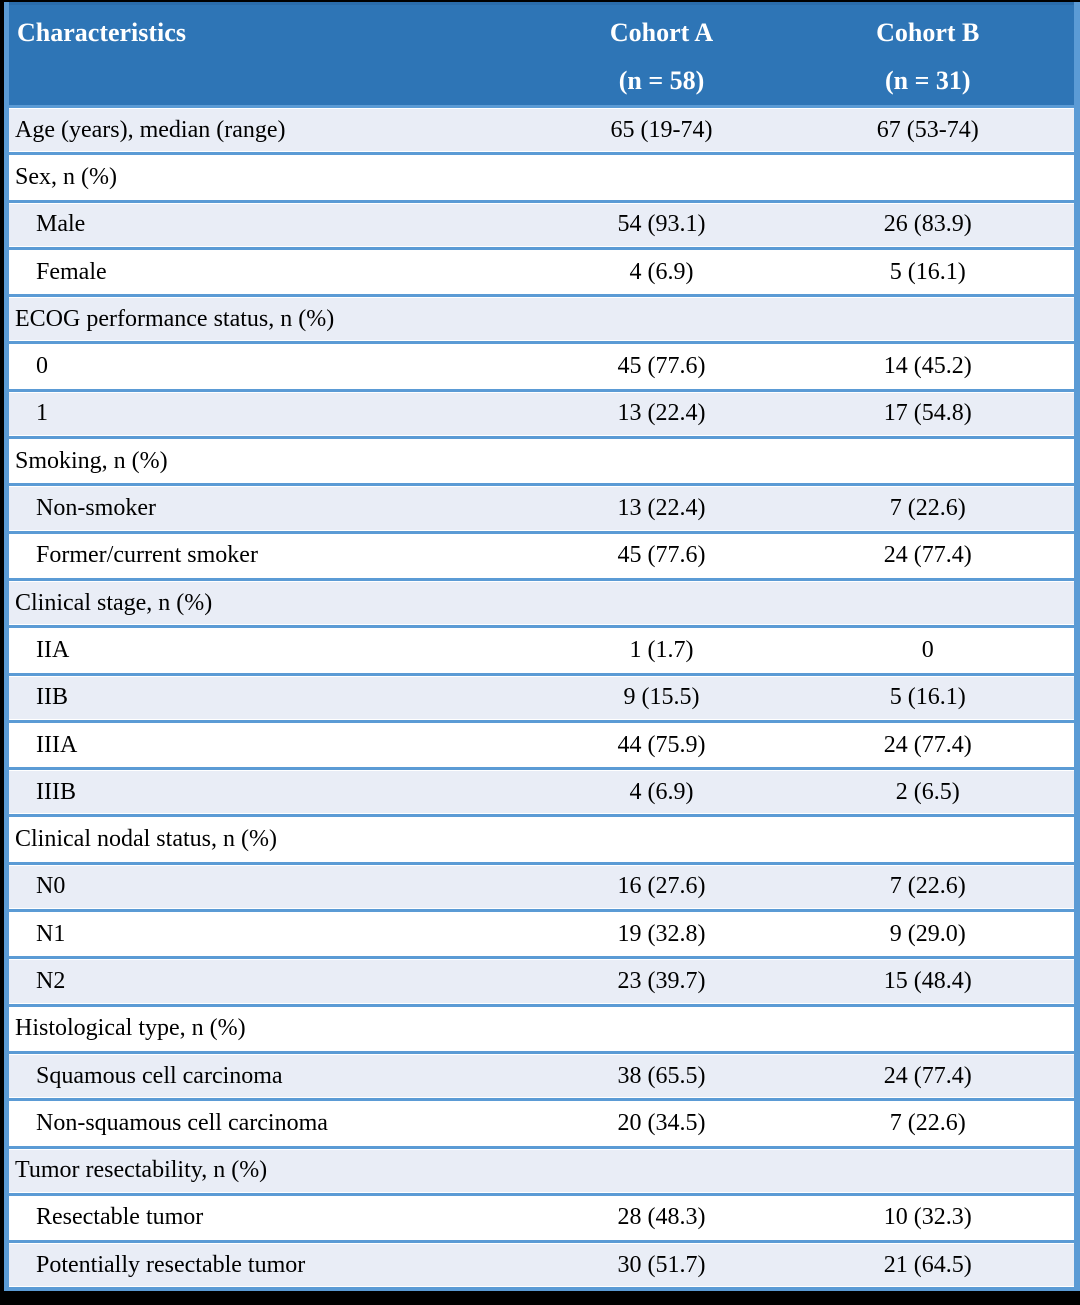 The width and height of the screenshot is (1080, 1305). I want to click on row-value-cohort-b: 21 (64.5), so click(929, 1264).